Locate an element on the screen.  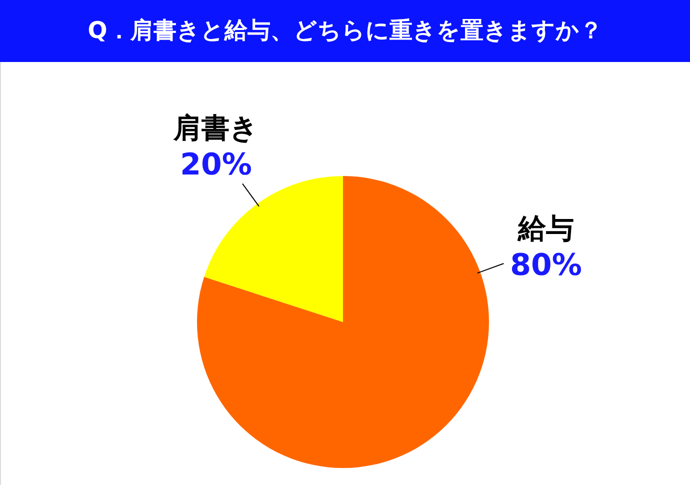
pie-slice is located at coordinates (273, 249).